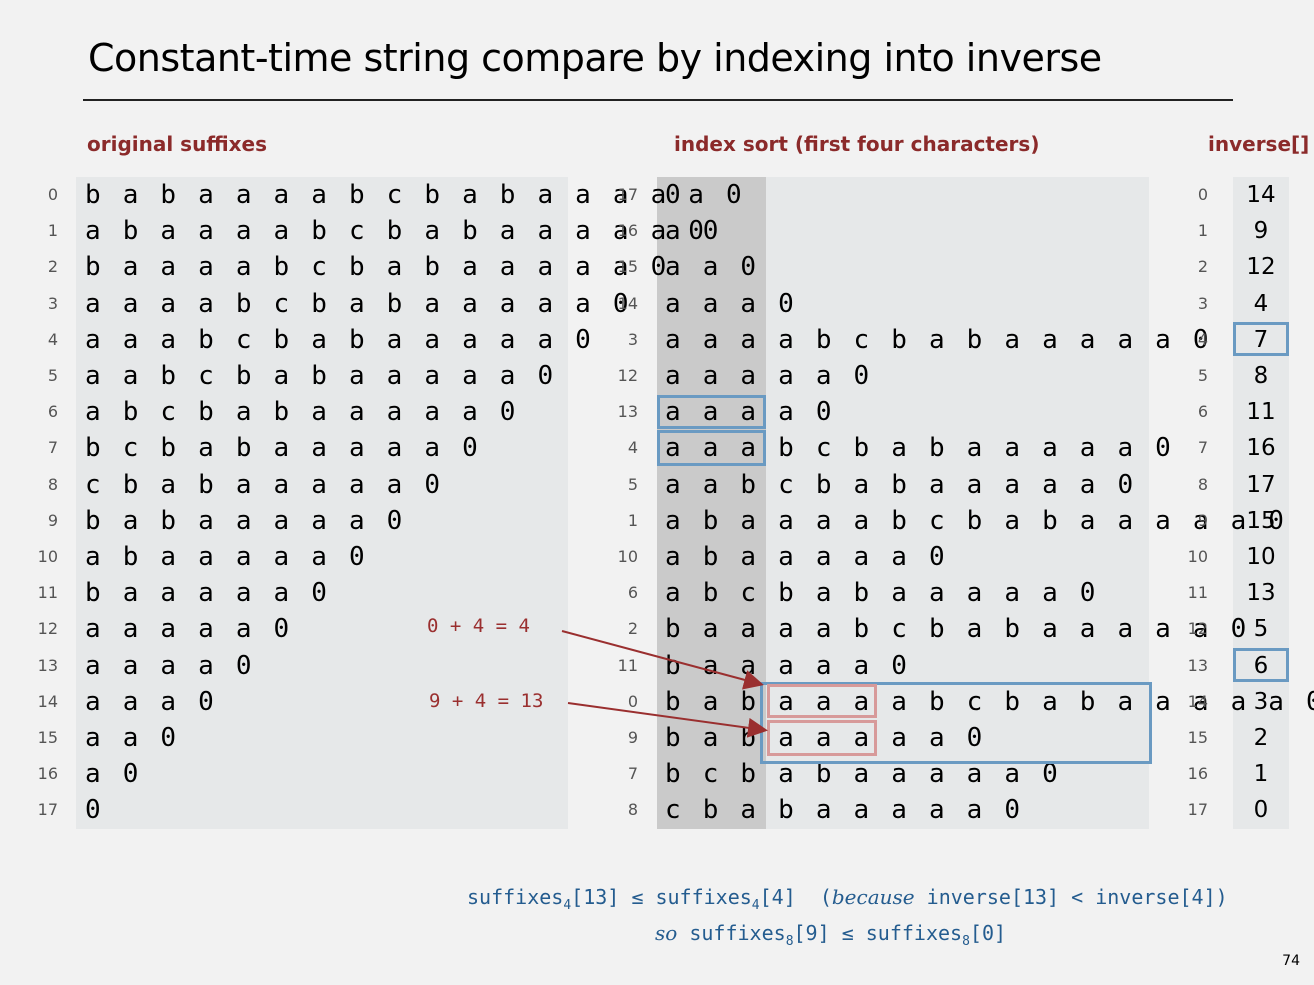 The image size is (1314, 985). What do you see at coordinates (1261, 267) in the screenshot?
I see `inverse-row-value: 12` at bounding box center [1261, 267].